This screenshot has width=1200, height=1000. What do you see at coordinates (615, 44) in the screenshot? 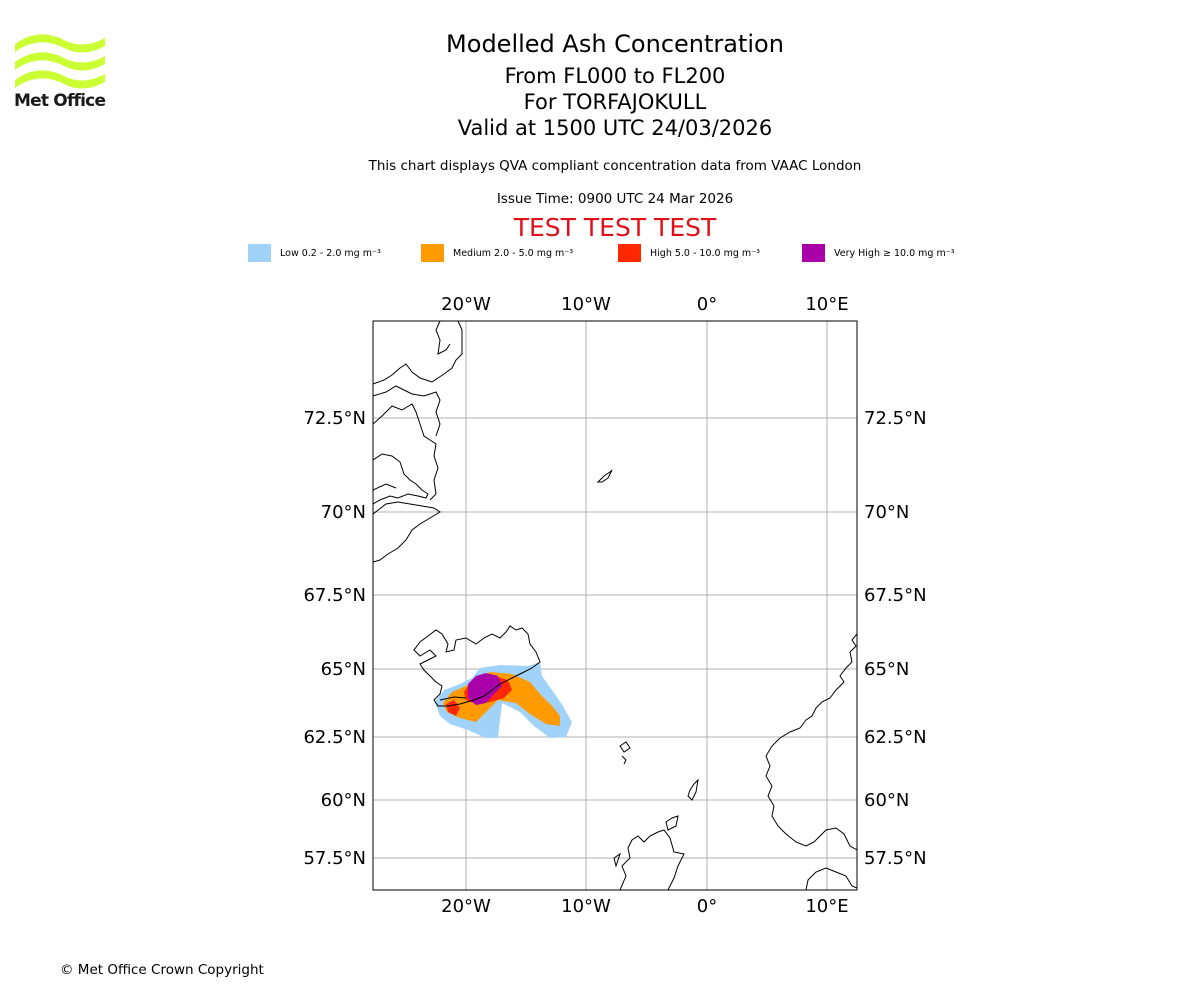
I see `chart-title: Modelled Ash Concentration` at bounding box center [615, 44].